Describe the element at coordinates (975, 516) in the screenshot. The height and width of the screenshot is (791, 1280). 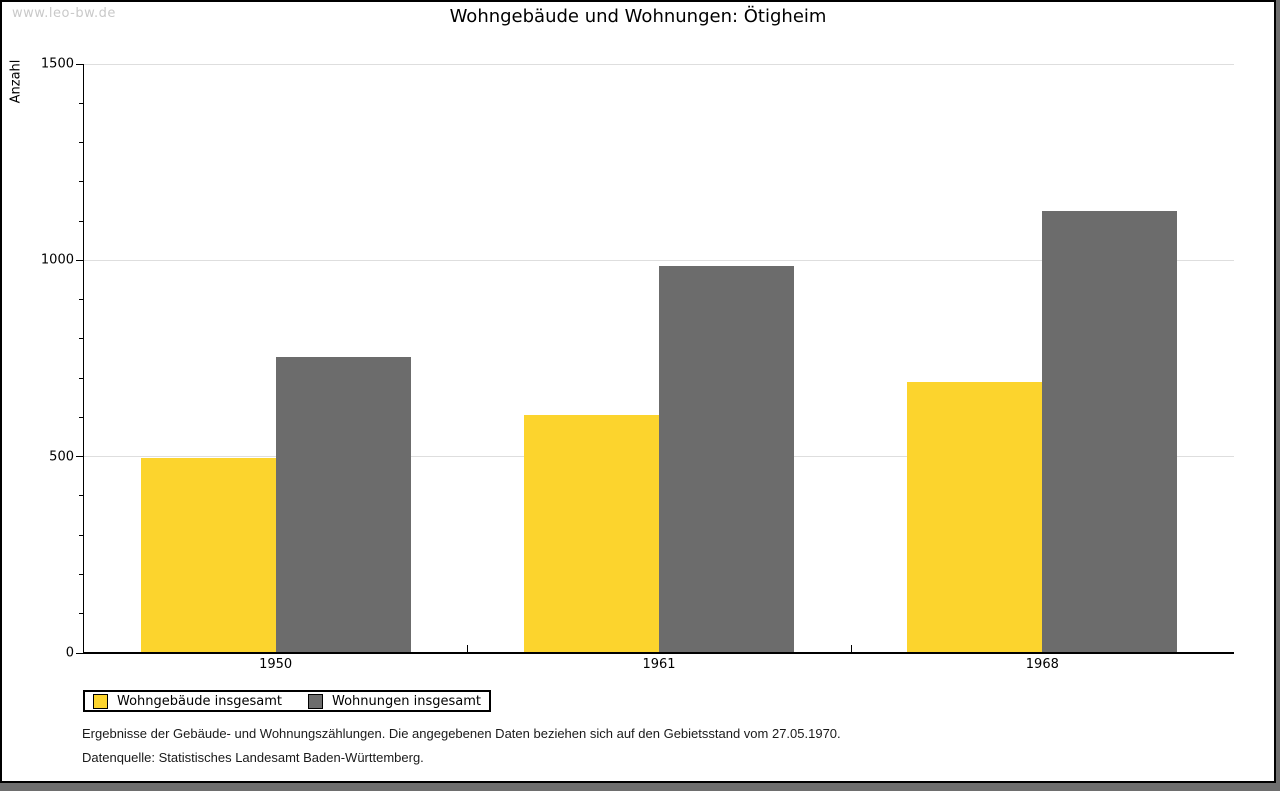
I see `bar-1968-wohngebaeude` at that location.